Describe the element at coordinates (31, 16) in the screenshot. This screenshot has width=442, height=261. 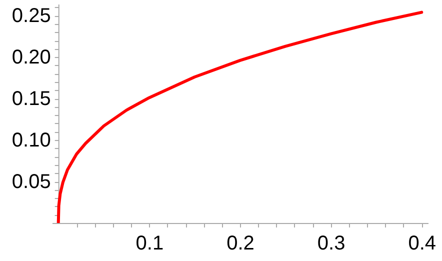
I see `y-tick-label: 0.25` at that location.